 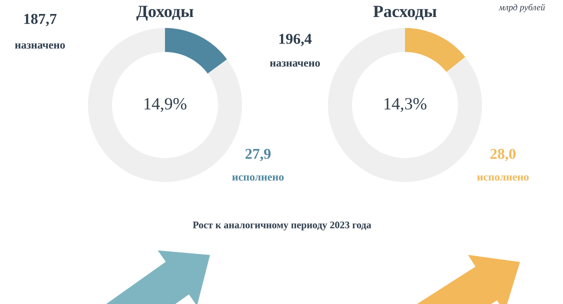 I want to click on chart-title: Доходы, so click(x=165, y=13).